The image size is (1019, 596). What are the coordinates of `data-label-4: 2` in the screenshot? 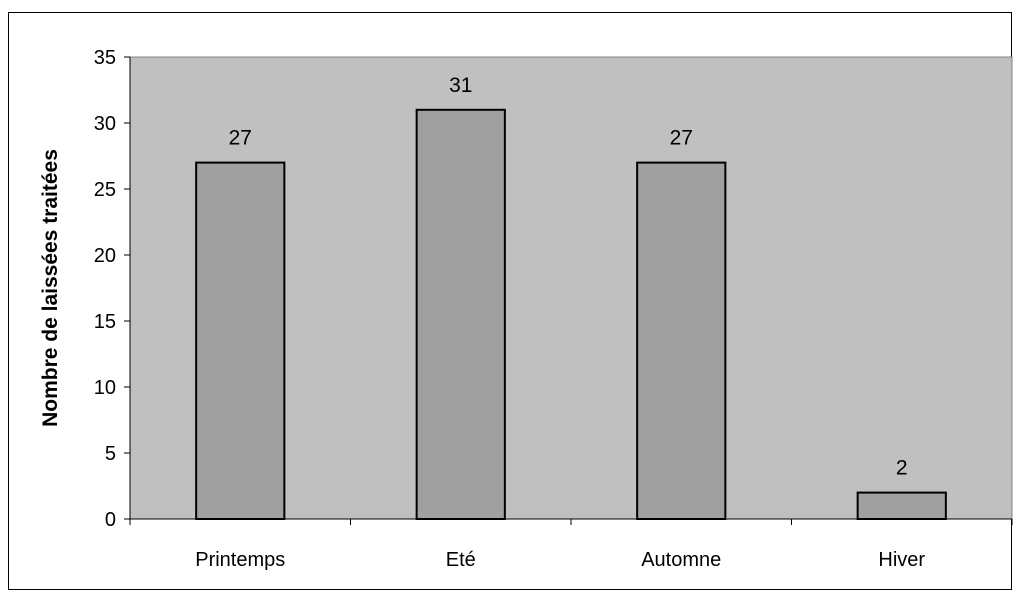 It's located at (902, 468).